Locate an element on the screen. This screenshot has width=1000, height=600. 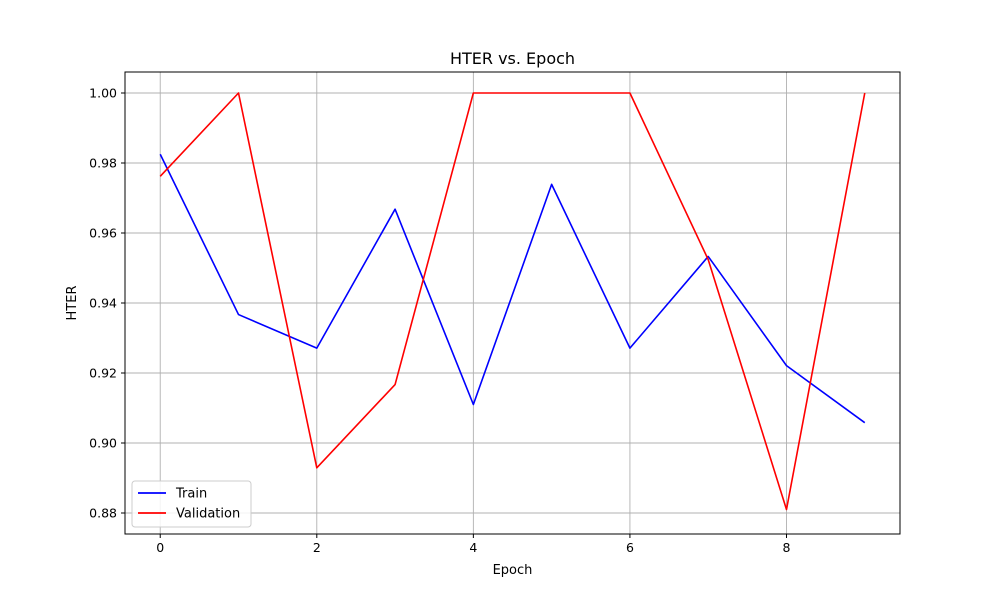
x-tick-label: 8 is located at coordinates (787, 547).